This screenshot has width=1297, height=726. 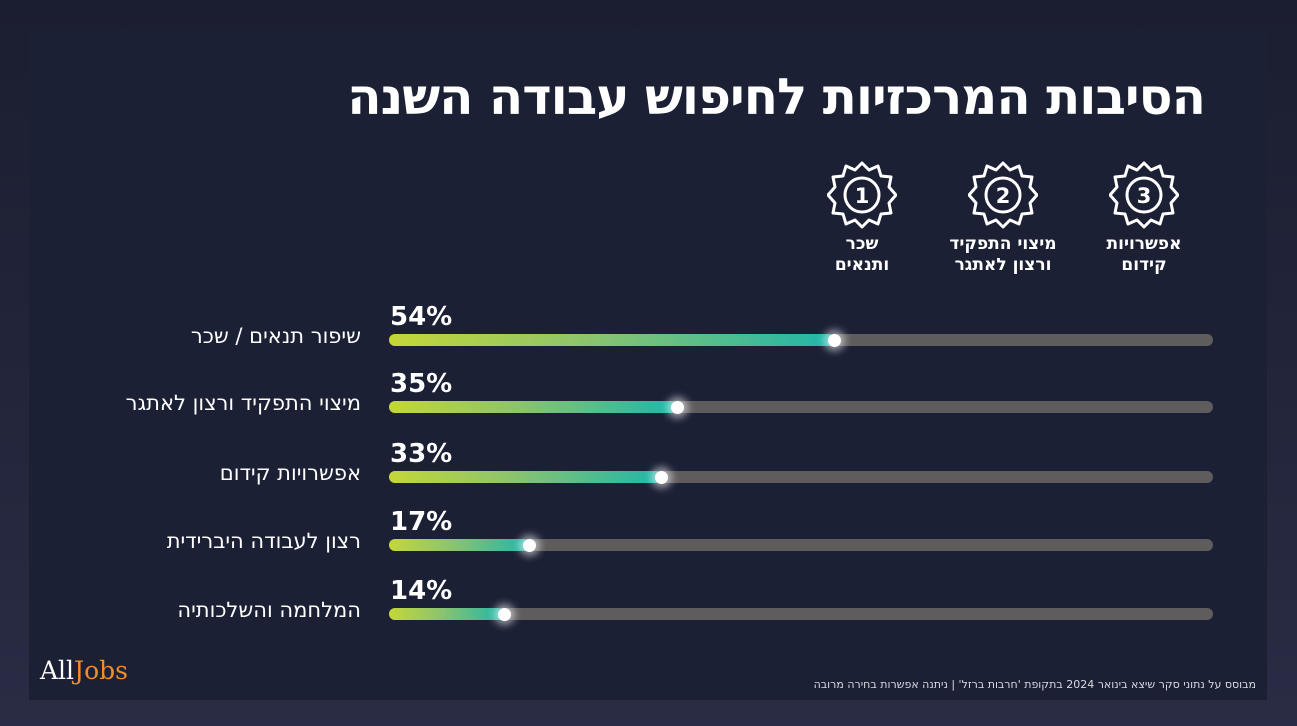 I want to click on bar-value-label: 17%, so click(x=421, y=522).